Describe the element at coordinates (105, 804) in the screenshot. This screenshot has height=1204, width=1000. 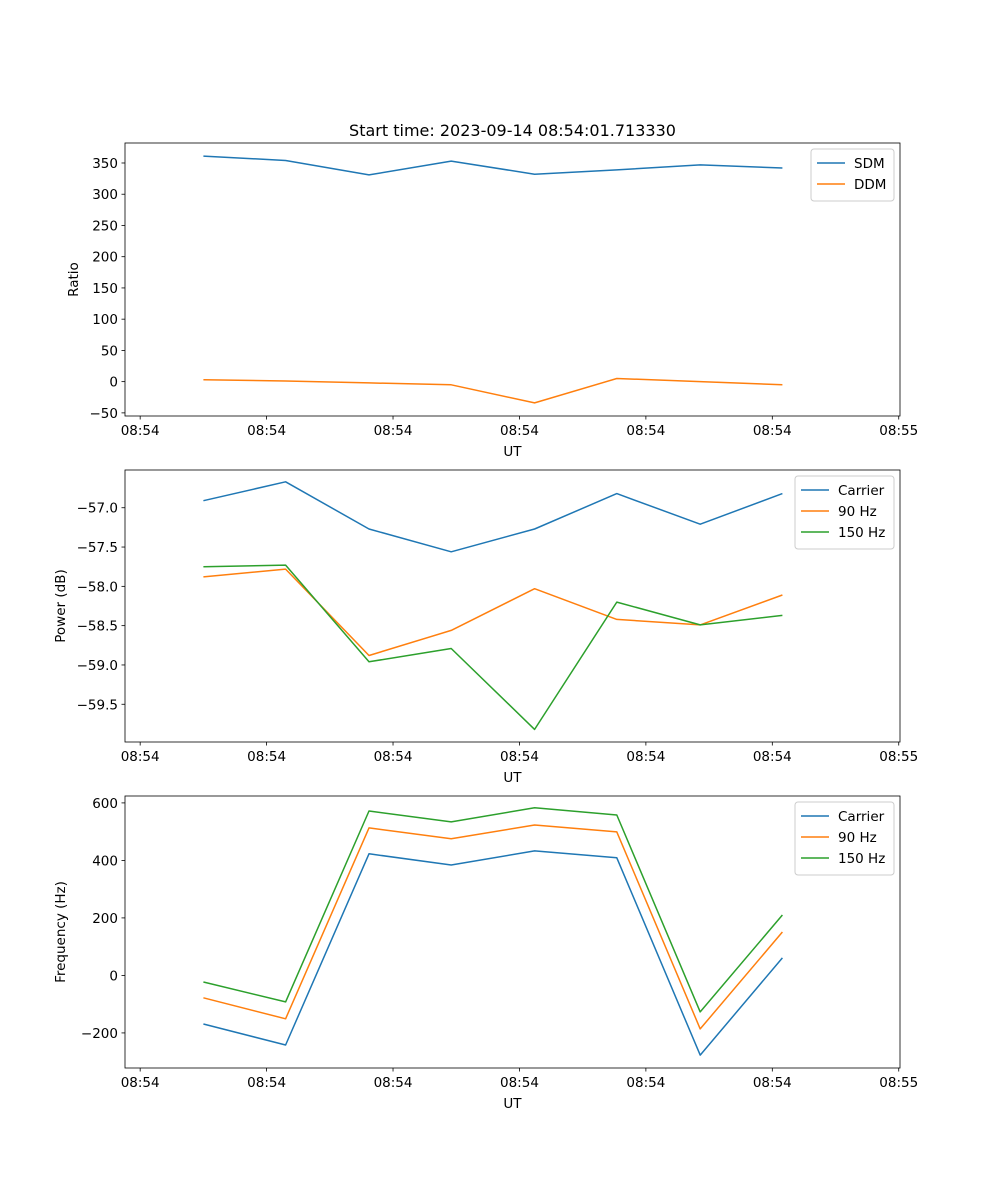
I see `y-tick-label: 600` at that location.